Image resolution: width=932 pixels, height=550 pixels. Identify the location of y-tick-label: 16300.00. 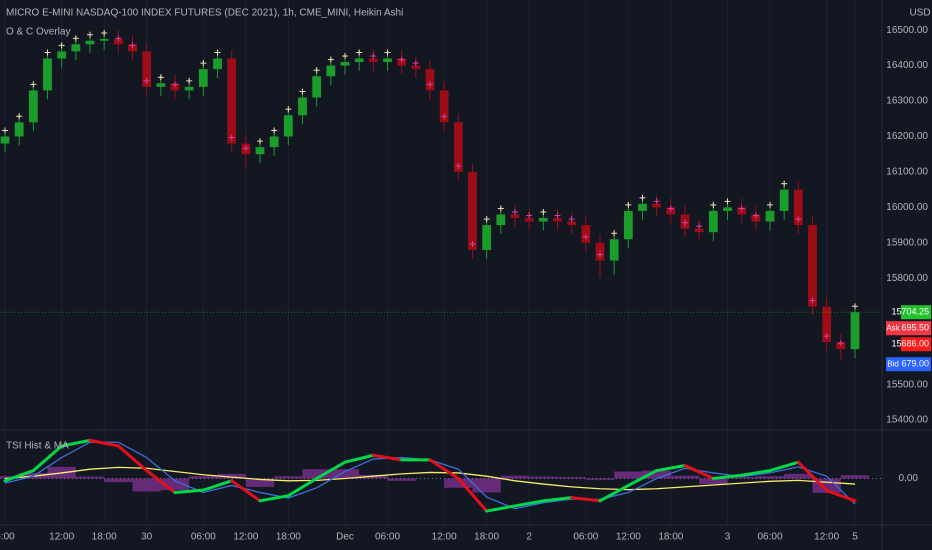
(907, 101).